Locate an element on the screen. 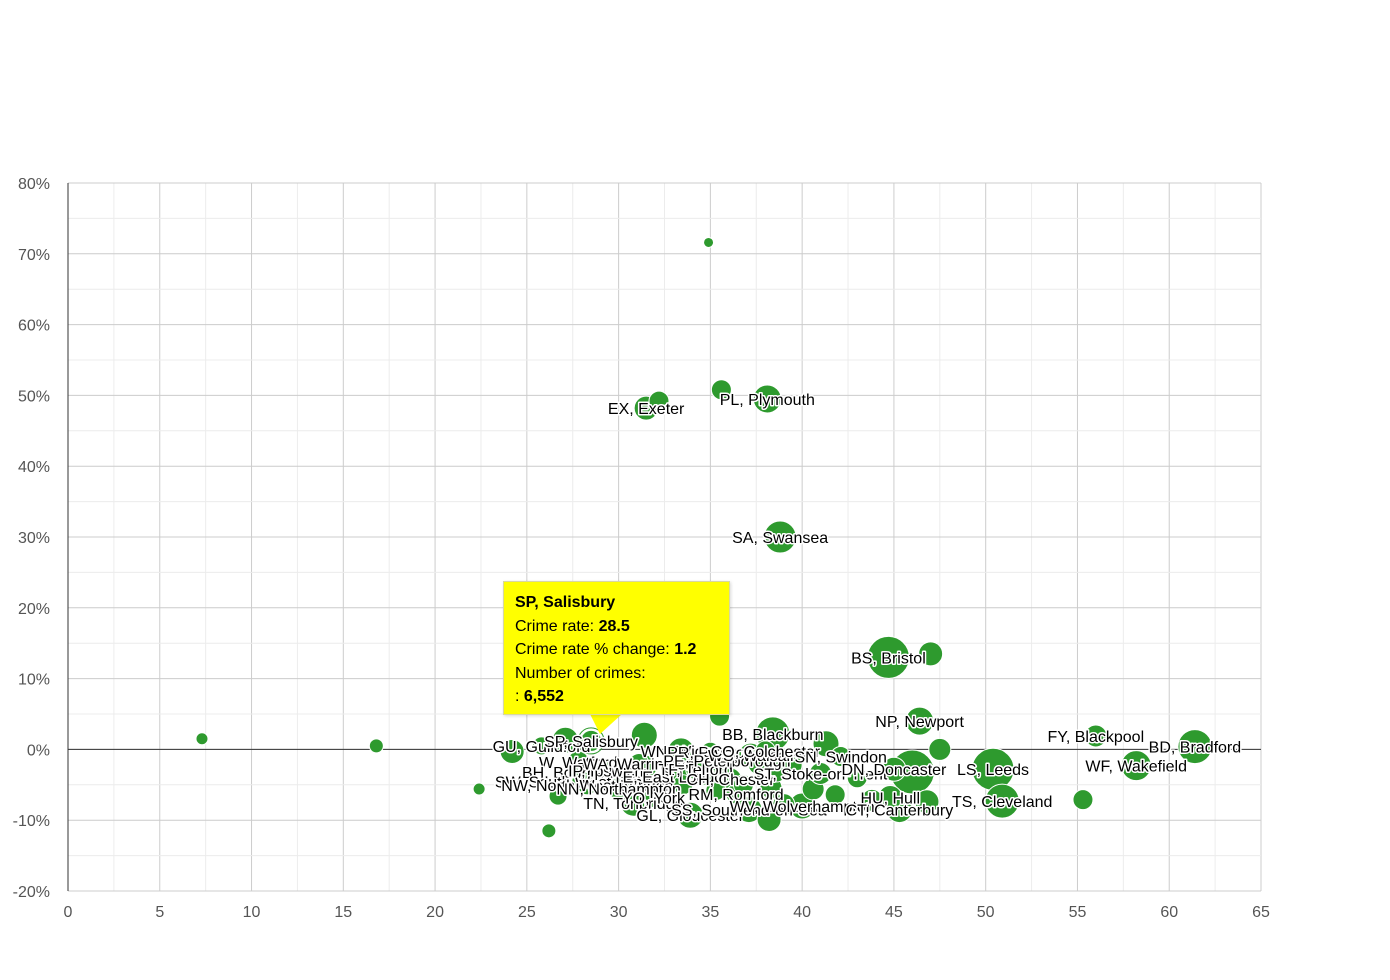 The image size is (1390, 980). x-tick-label: 20 is located at coordinates (435, 912).